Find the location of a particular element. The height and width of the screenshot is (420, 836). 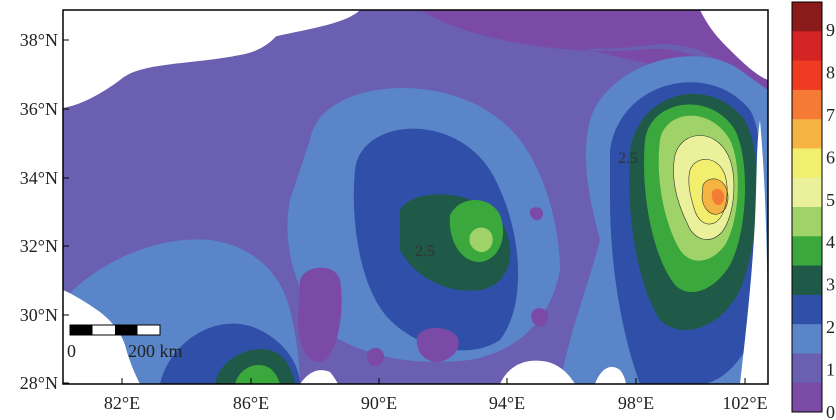

level-3-5-southwest is located at coordinates (257, 374).